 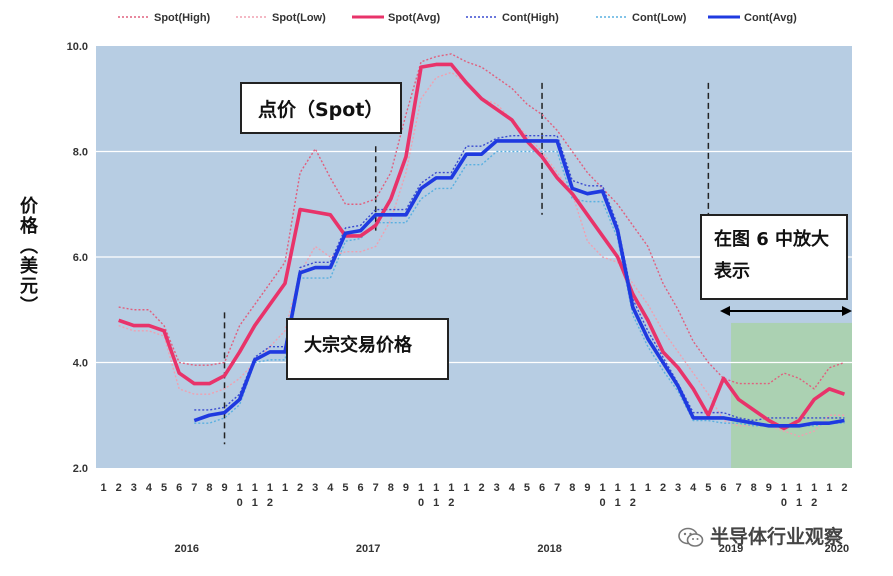 What do you see at coordinates (777, 537) in the screenshot?
I see `watermark-text: 半导体行业观察` at bounding box center [777, 537].